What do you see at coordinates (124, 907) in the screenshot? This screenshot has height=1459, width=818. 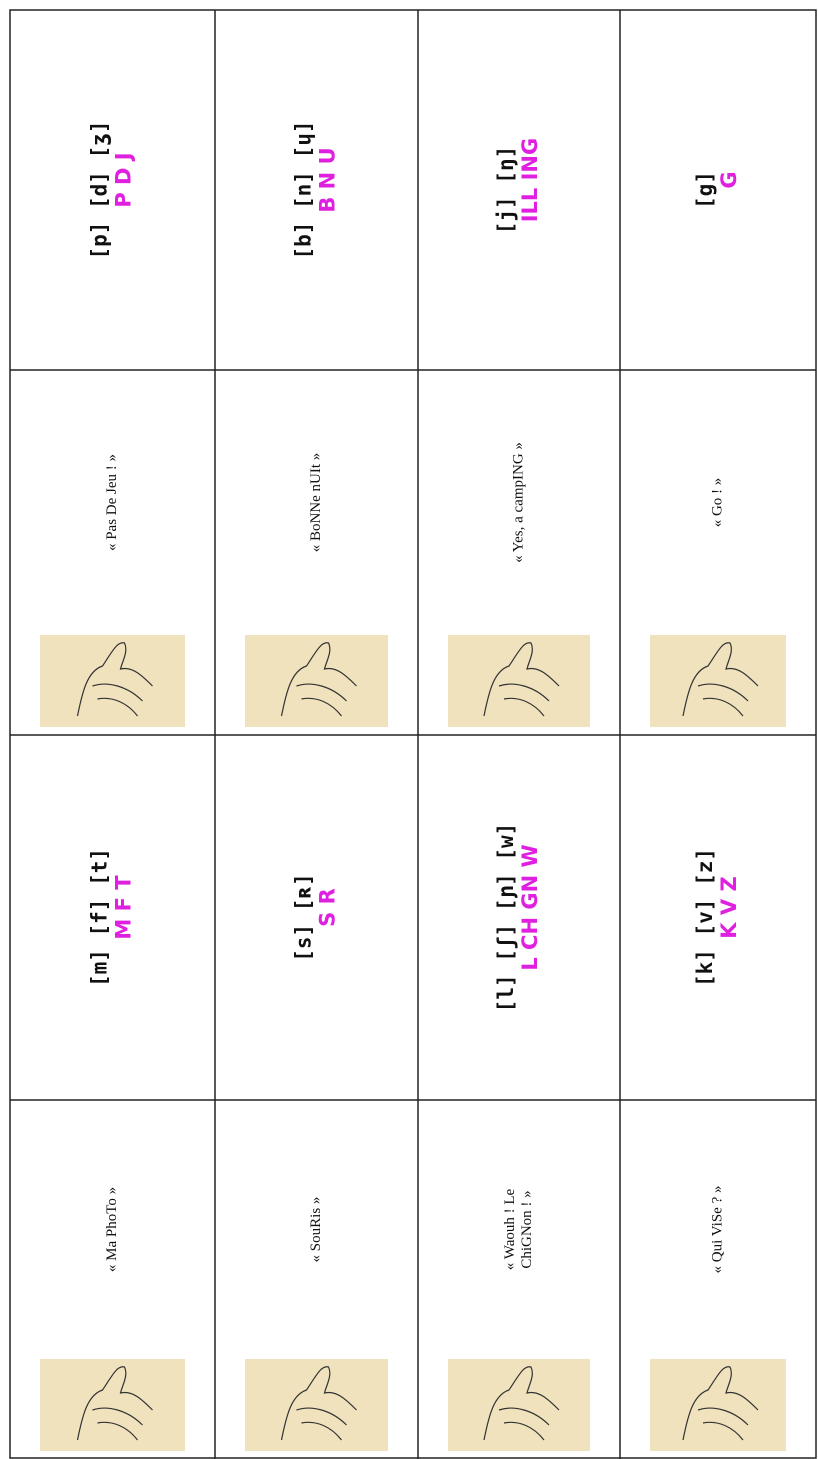 I see `letters: M F T` at bounding box center [124, 907].